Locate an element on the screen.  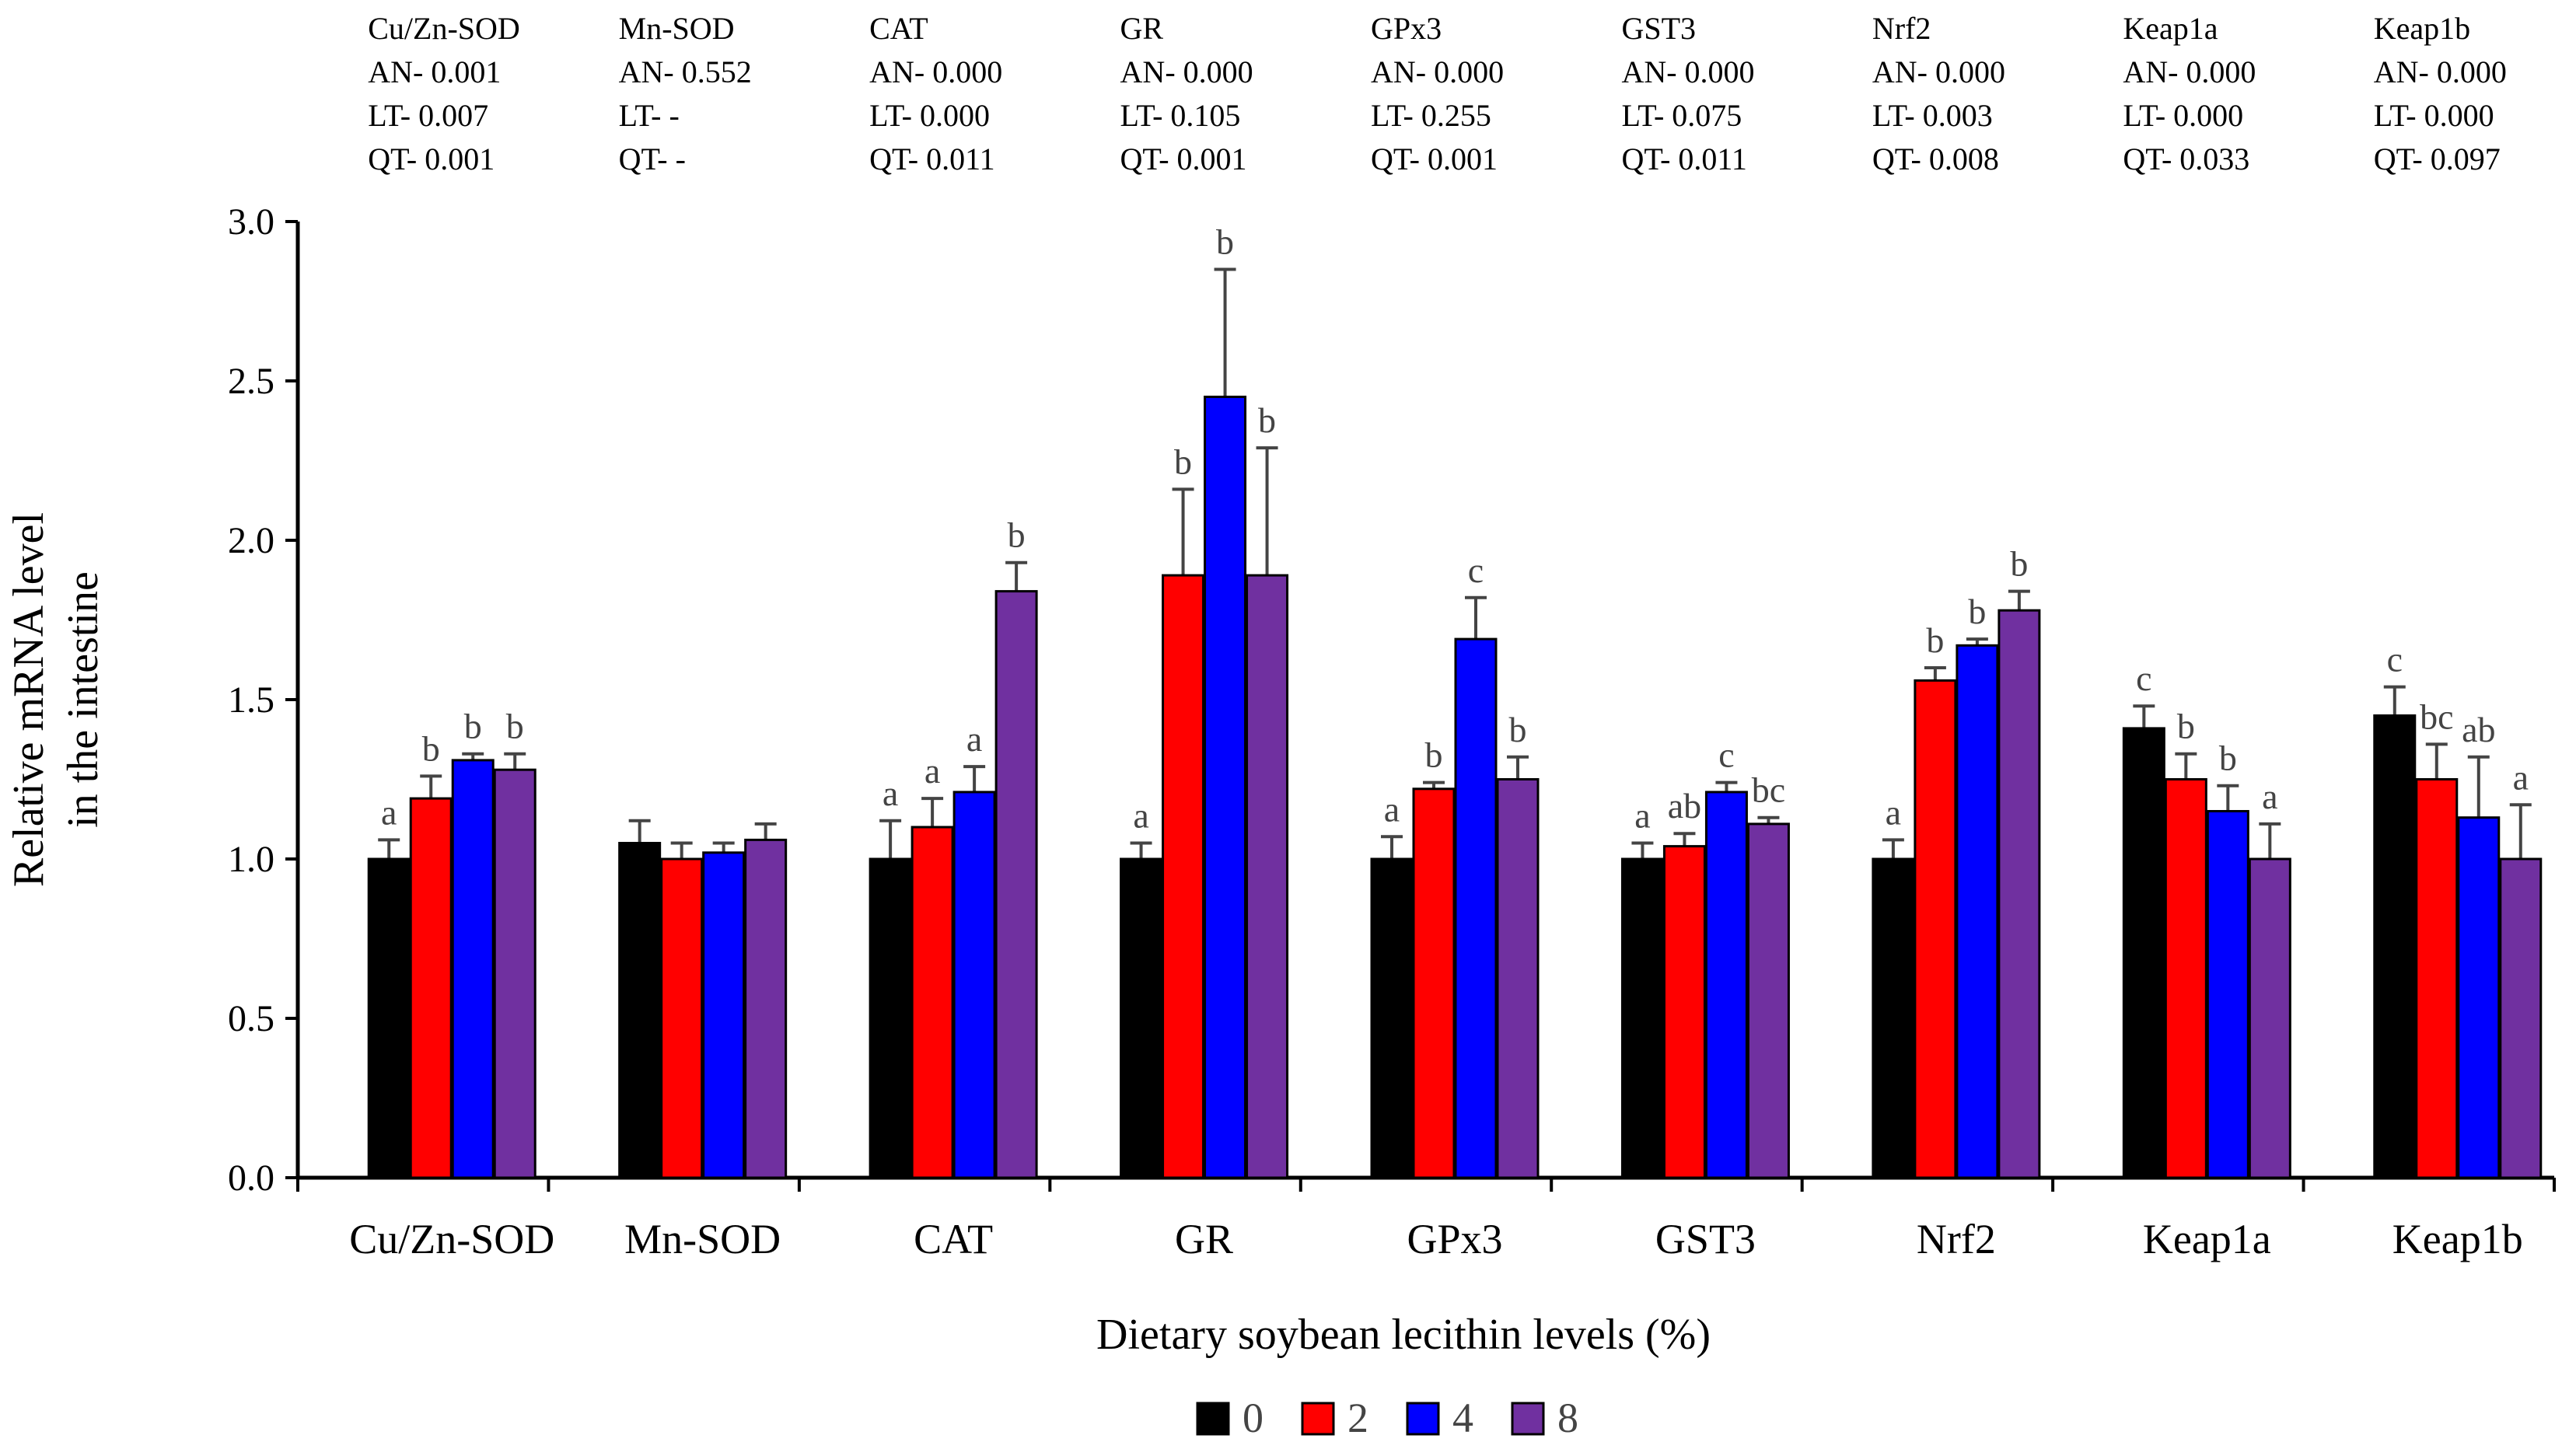
y-axis-title-line: in the intestine is located at coordinates (83, 699).